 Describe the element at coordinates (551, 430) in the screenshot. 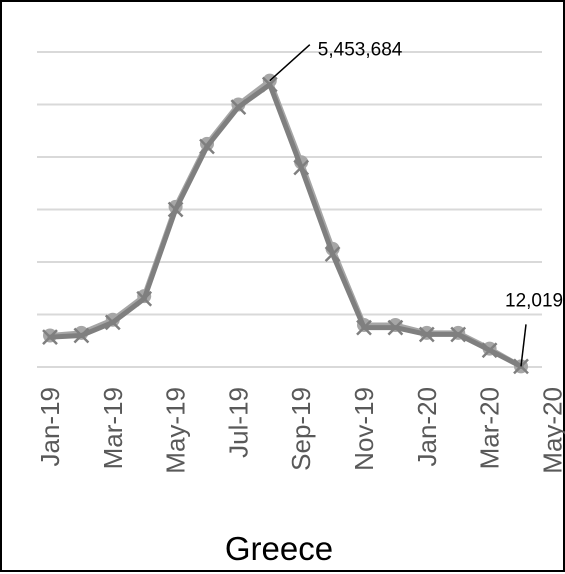

I see `x-tick-label: May-20` at that location.